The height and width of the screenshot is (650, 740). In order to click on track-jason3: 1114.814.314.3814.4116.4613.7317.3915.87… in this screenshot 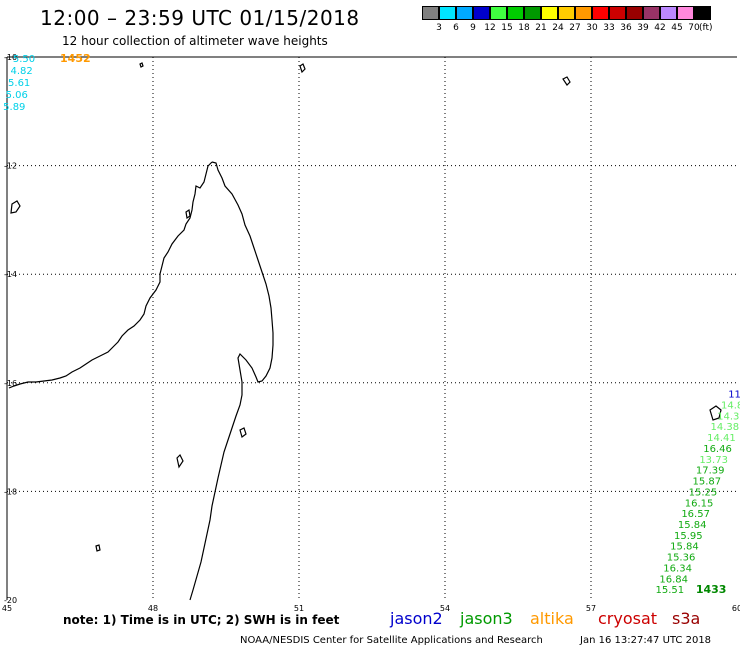, I will do `click(698, 493)`.